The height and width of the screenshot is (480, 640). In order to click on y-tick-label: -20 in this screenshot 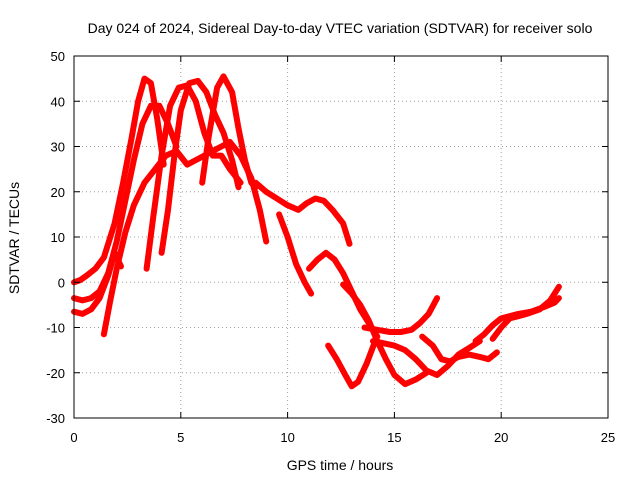, I will do `click(55, 373)`.